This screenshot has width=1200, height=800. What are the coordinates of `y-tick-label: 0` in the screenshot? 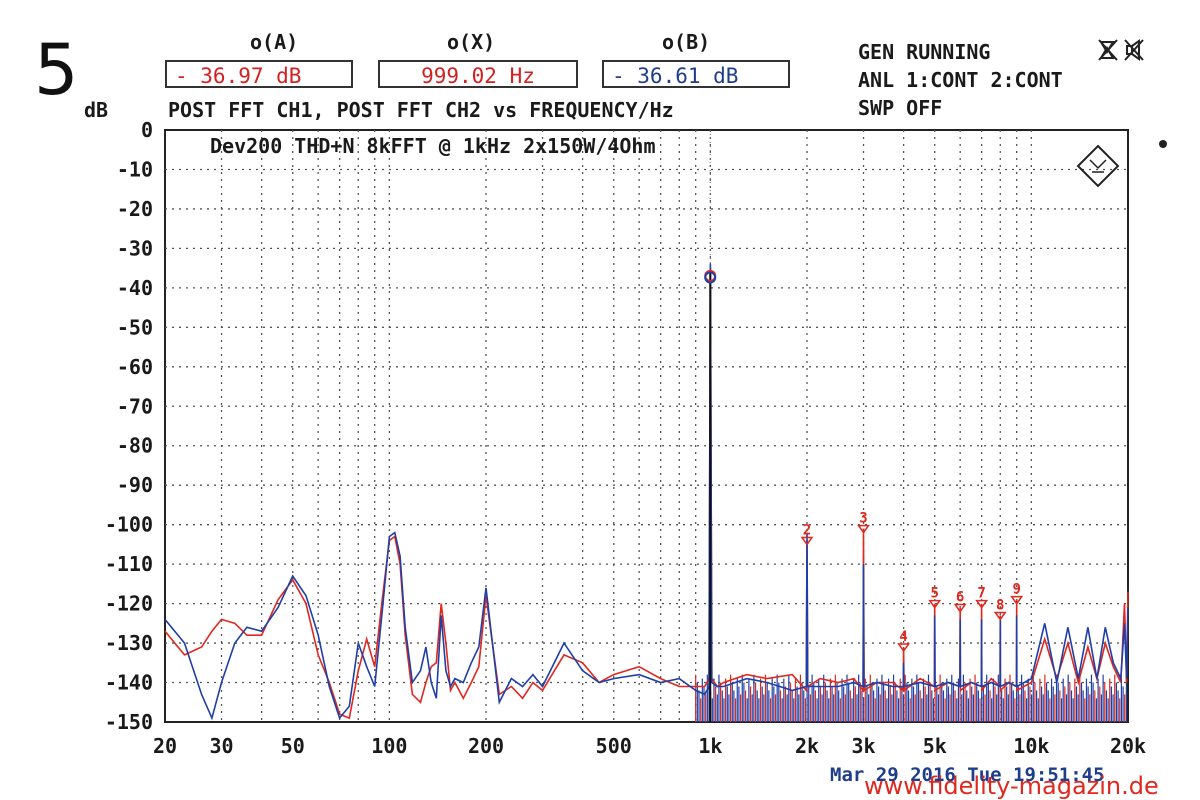 It's located at (147, 130).